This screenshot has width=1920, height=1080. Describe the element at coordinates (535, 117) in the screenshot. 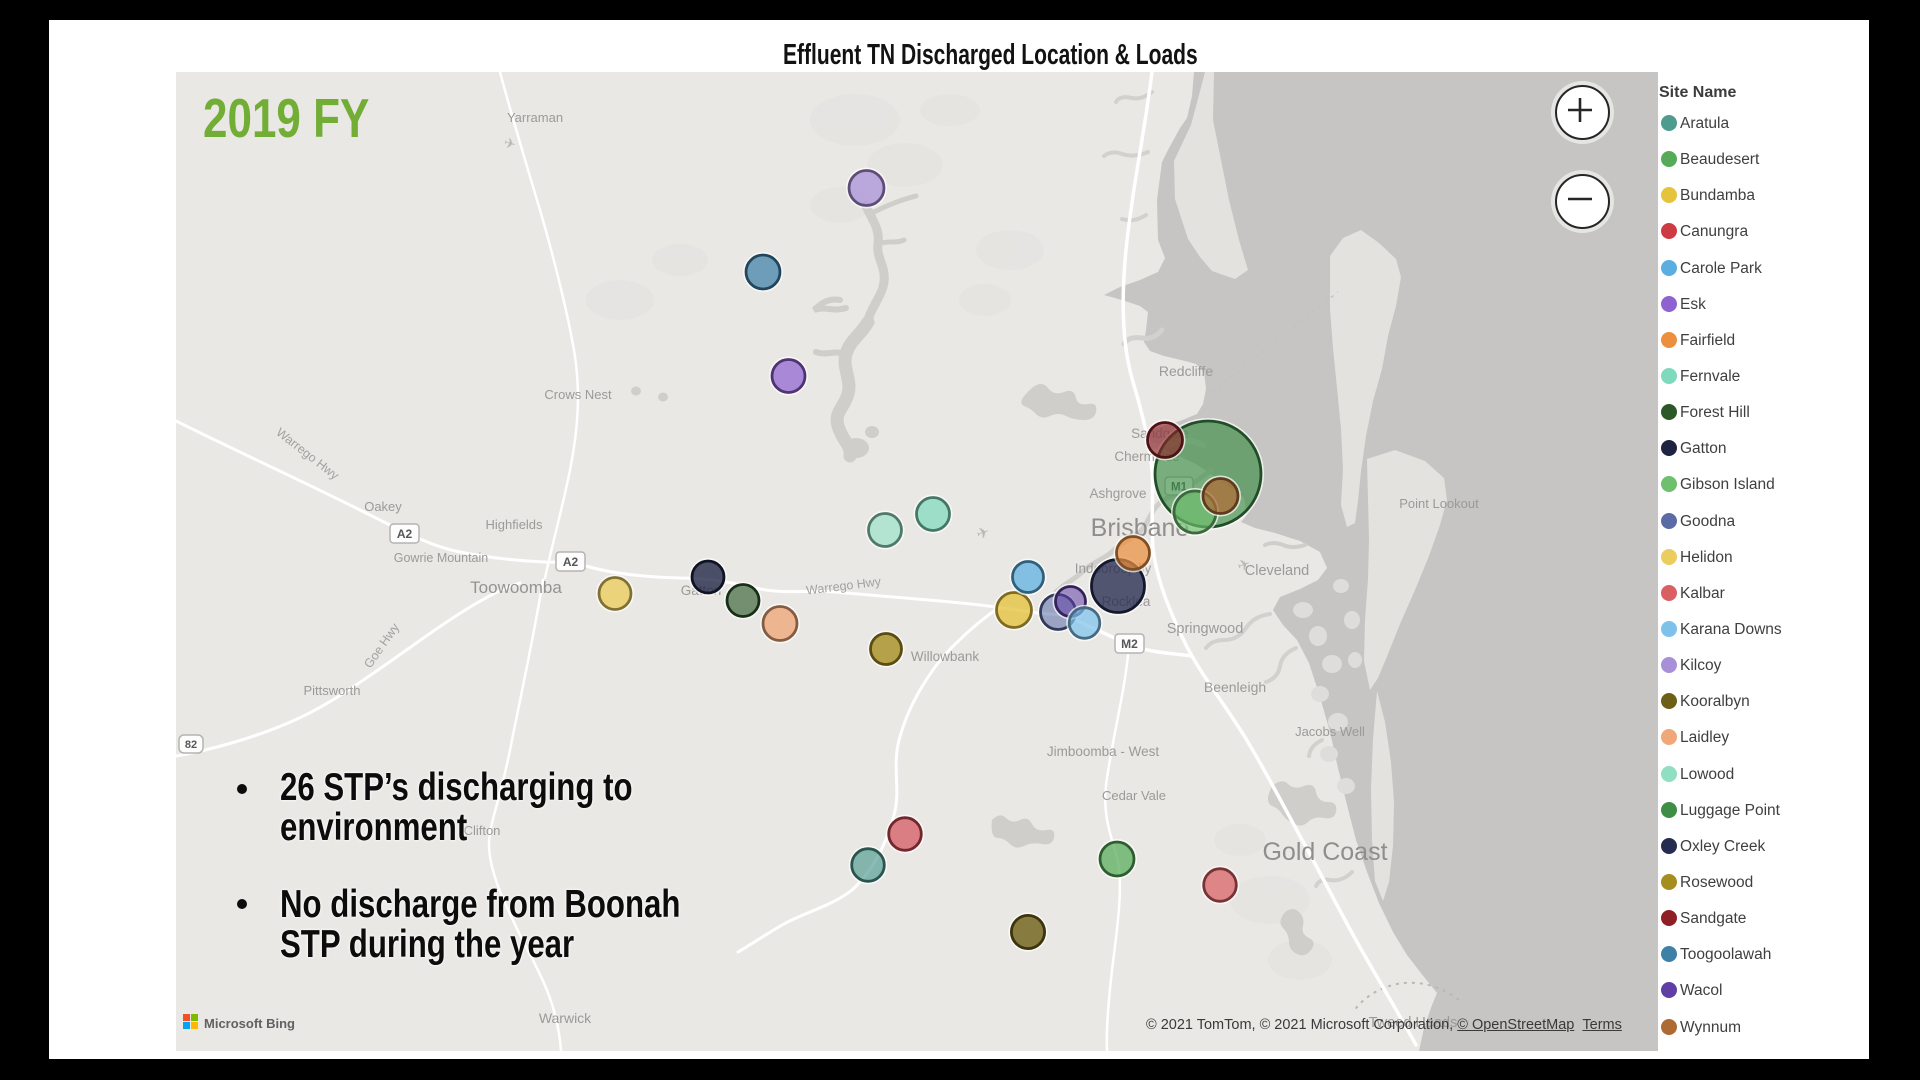

I see `svg-text: Yarraman` at that location.